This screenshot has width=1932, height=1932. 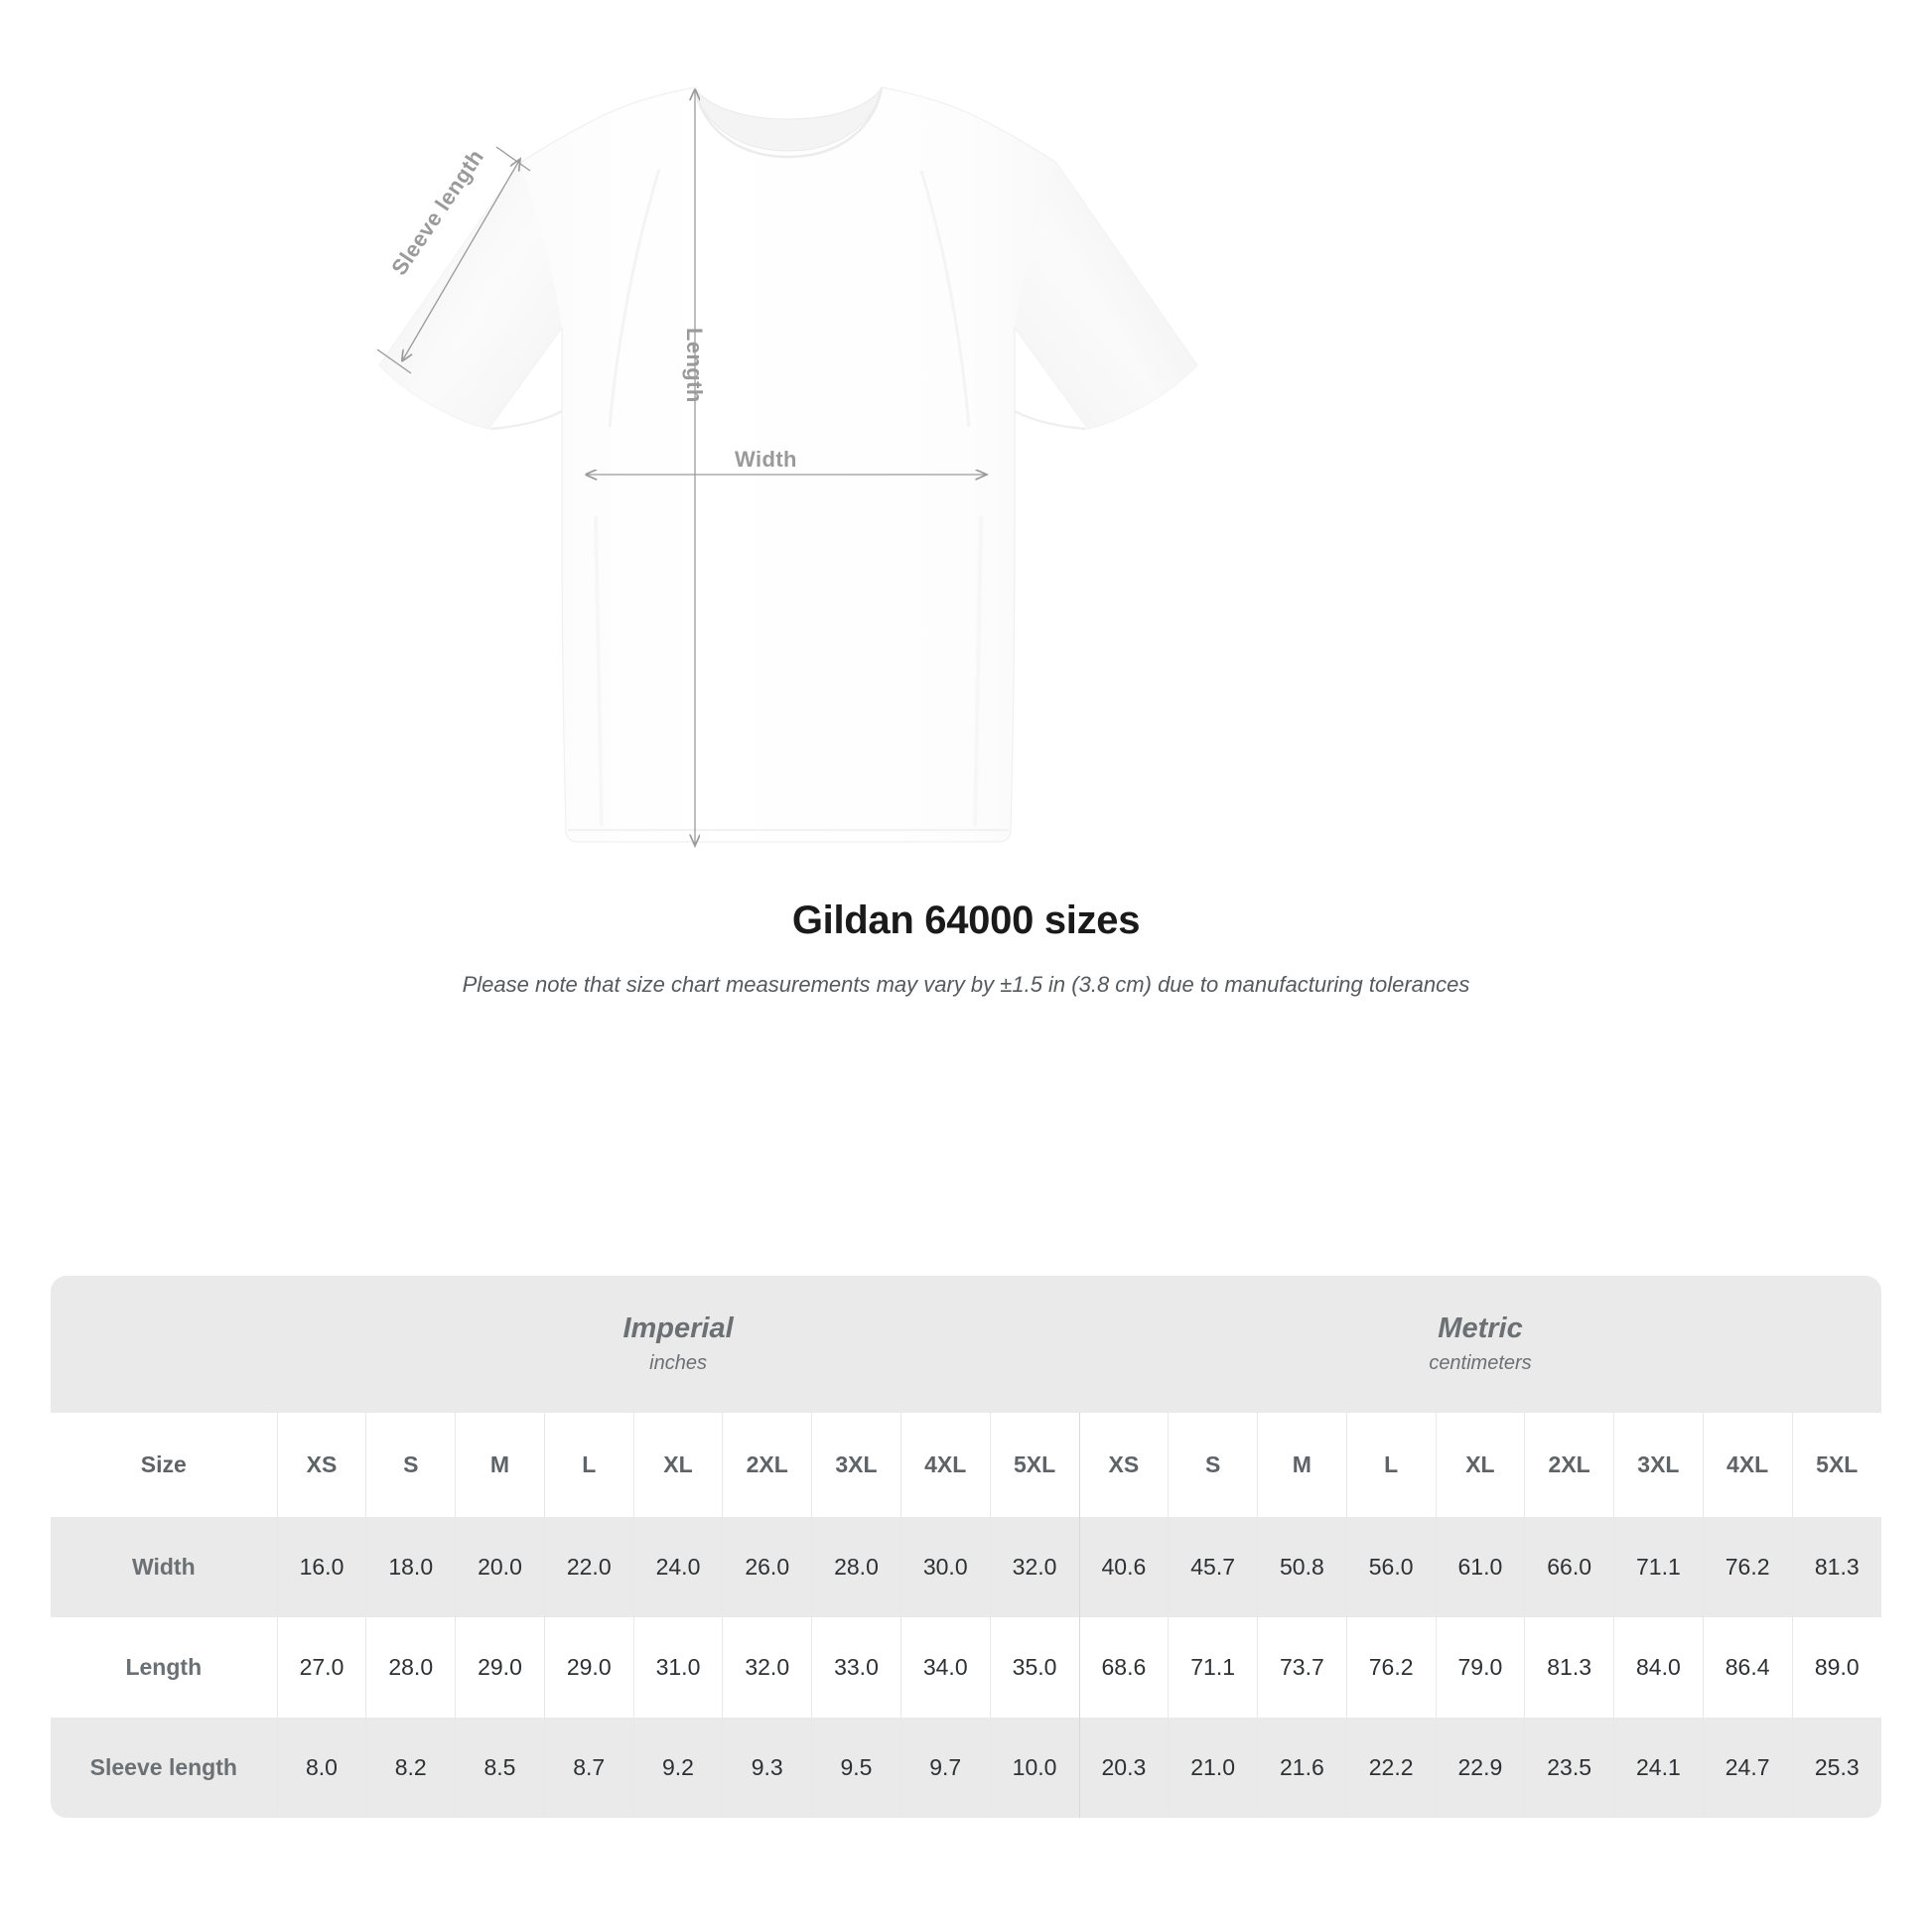 What do you see at coordinates (945, 1465) in the screenshot?
I see `column-header-imperial-4xl: 4XL` at bounding box center [945, 1465].